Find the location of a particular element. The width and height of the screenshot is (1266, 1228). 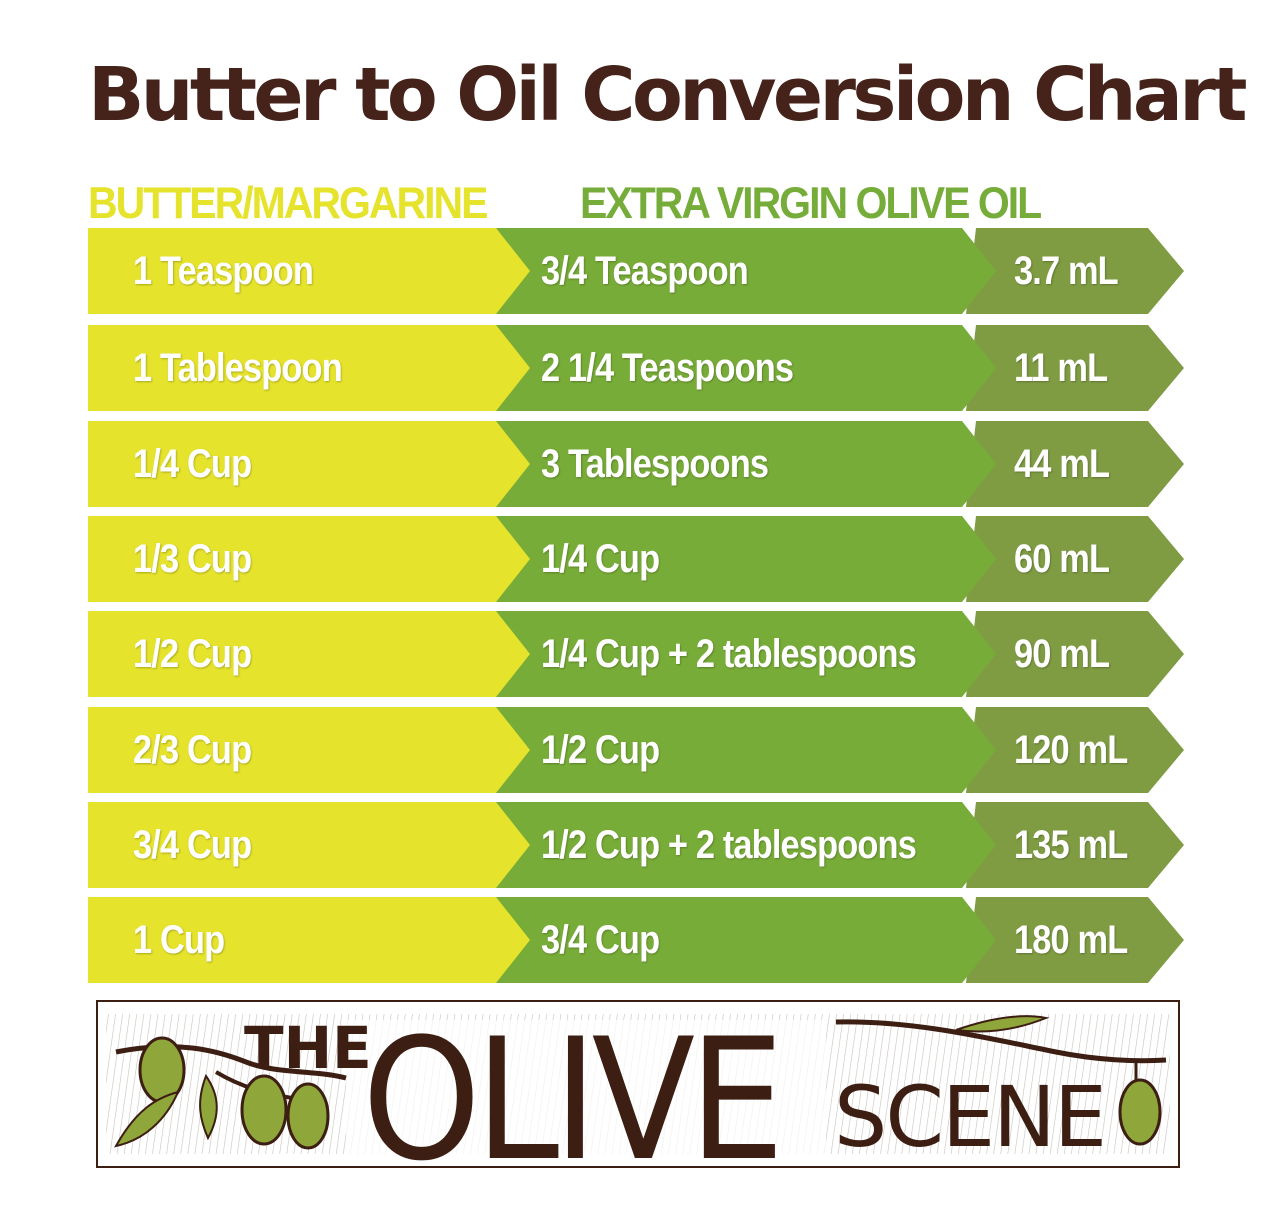

olive-oil-amount: 3 Tablespoons is located at coordinates (655, 464).